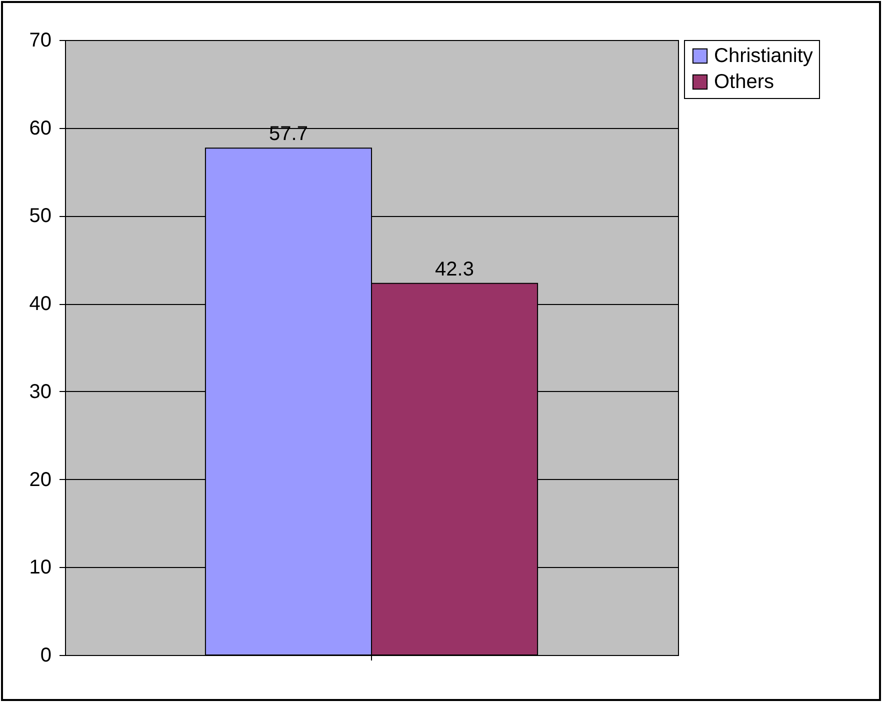 This screenshot has height=706, width=886. What do you see at coordinates (40, 128) in the screenshot?
I see `y-tick-label: 60` at bounding box center [40, 128].